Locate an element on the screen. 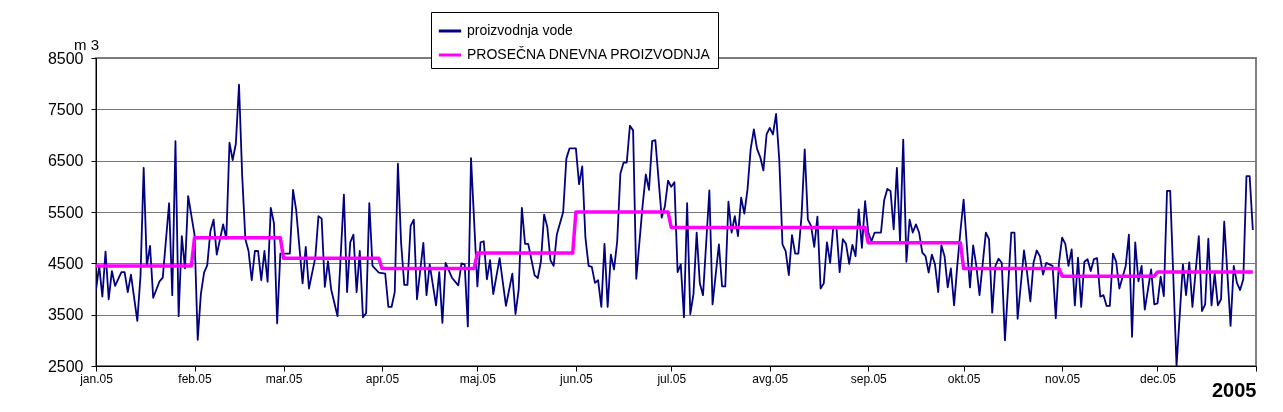  x-tick-label: mar.05 is located at coordinates (284, 378).